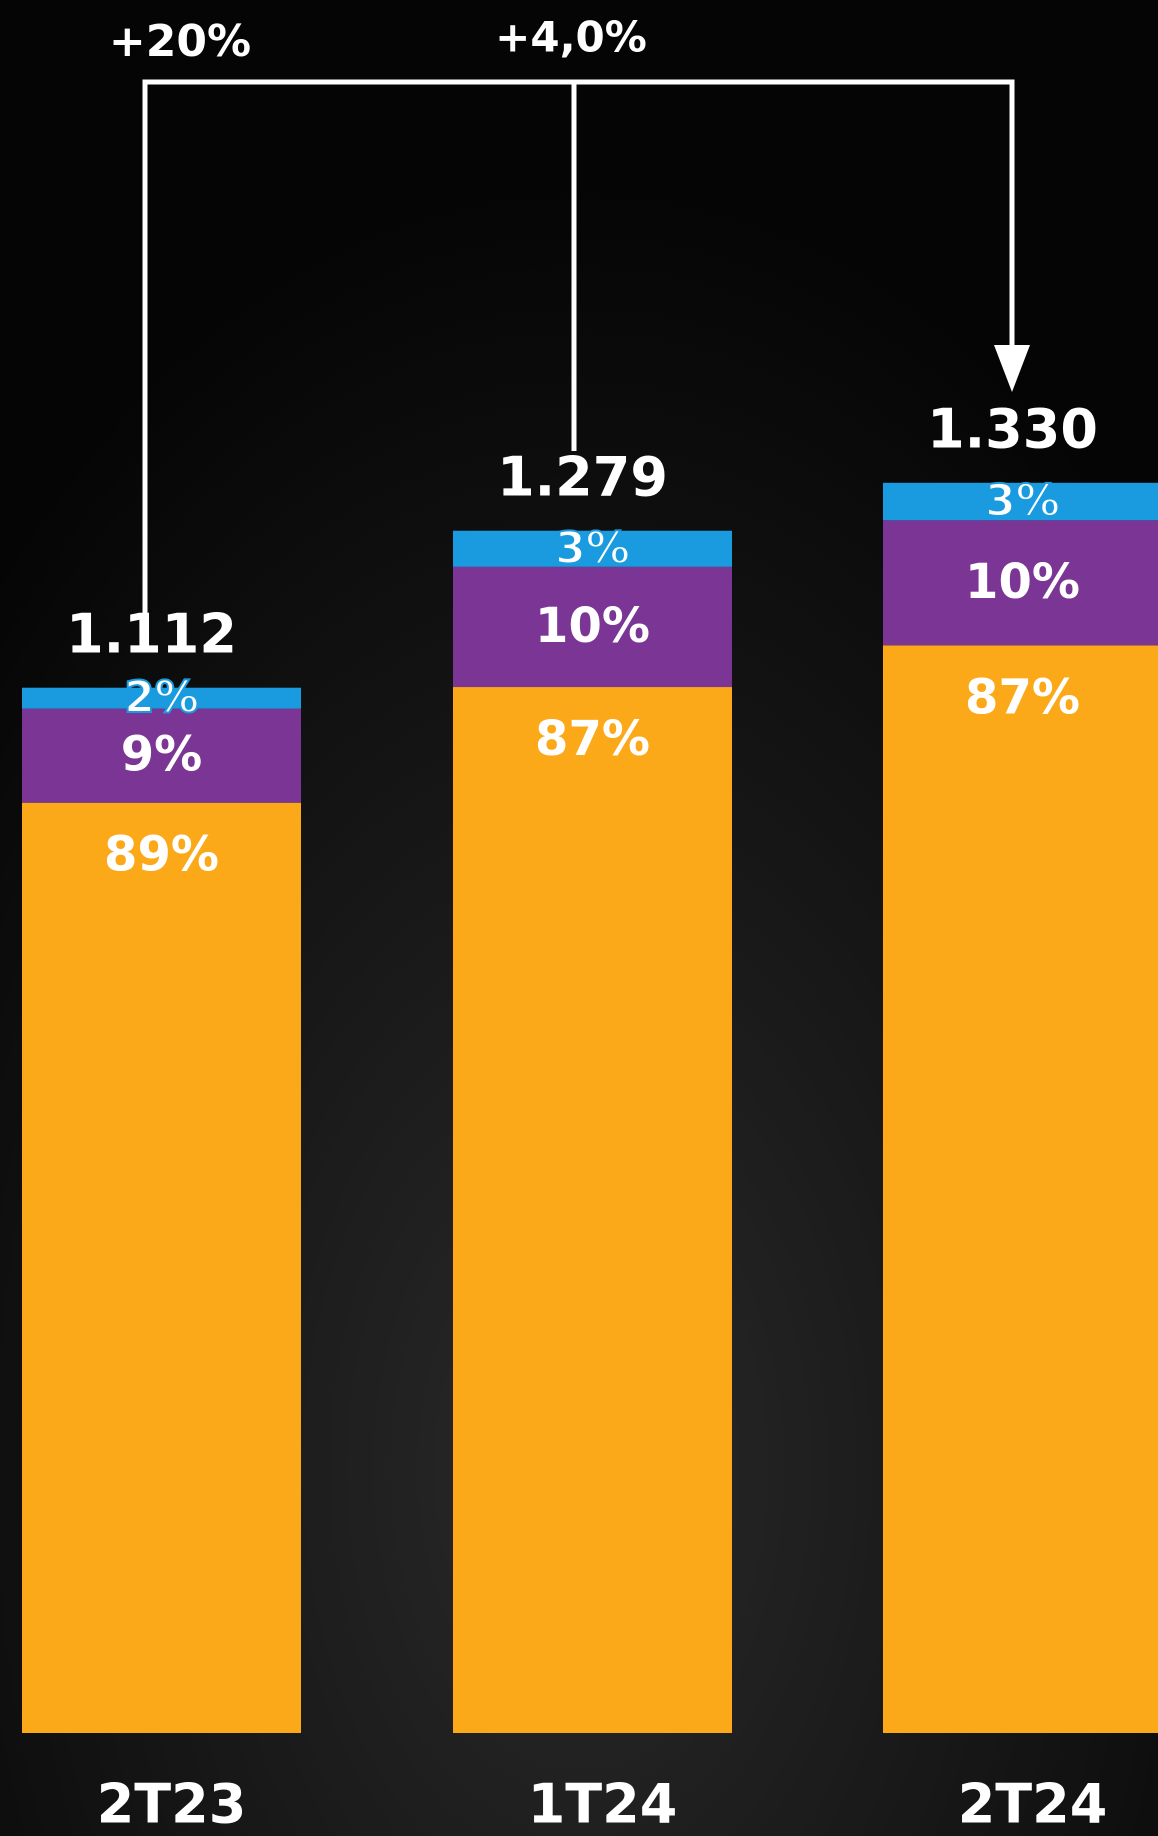  Describe the element at coordinates (571, 37) in the screenshot. I see `annotation: +4,0%` at that location.